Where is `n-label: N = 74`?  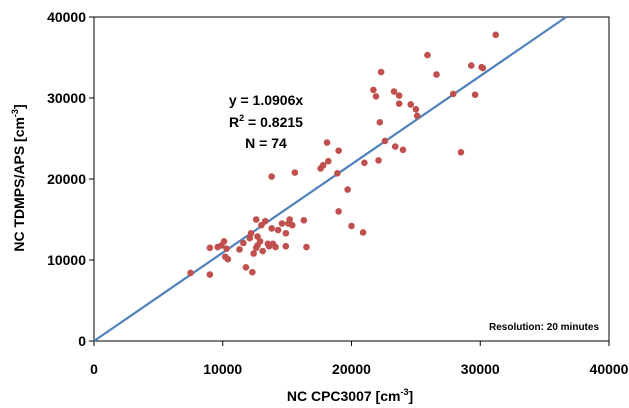 n-label: N = 74 is located at coordinates (266, 143).